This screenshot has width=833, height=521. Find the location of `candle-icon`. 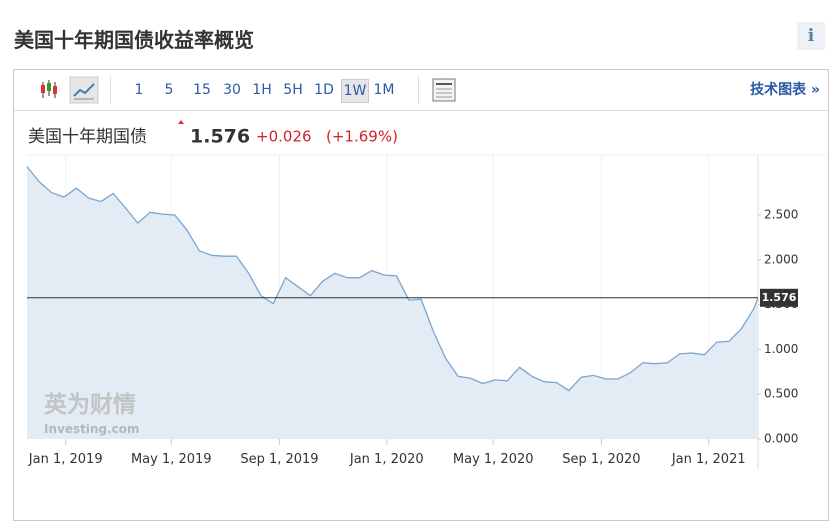

candle-icon is located at coordinates (49, 89).